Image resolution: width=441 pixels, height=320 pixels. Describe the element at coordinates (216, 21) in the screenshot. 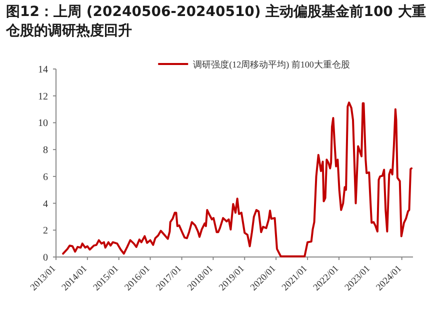

I see `title: 图12：上周 (20240506-20240510) 主动偏股基金前100 大重仓股的调研热度回升` at that location.